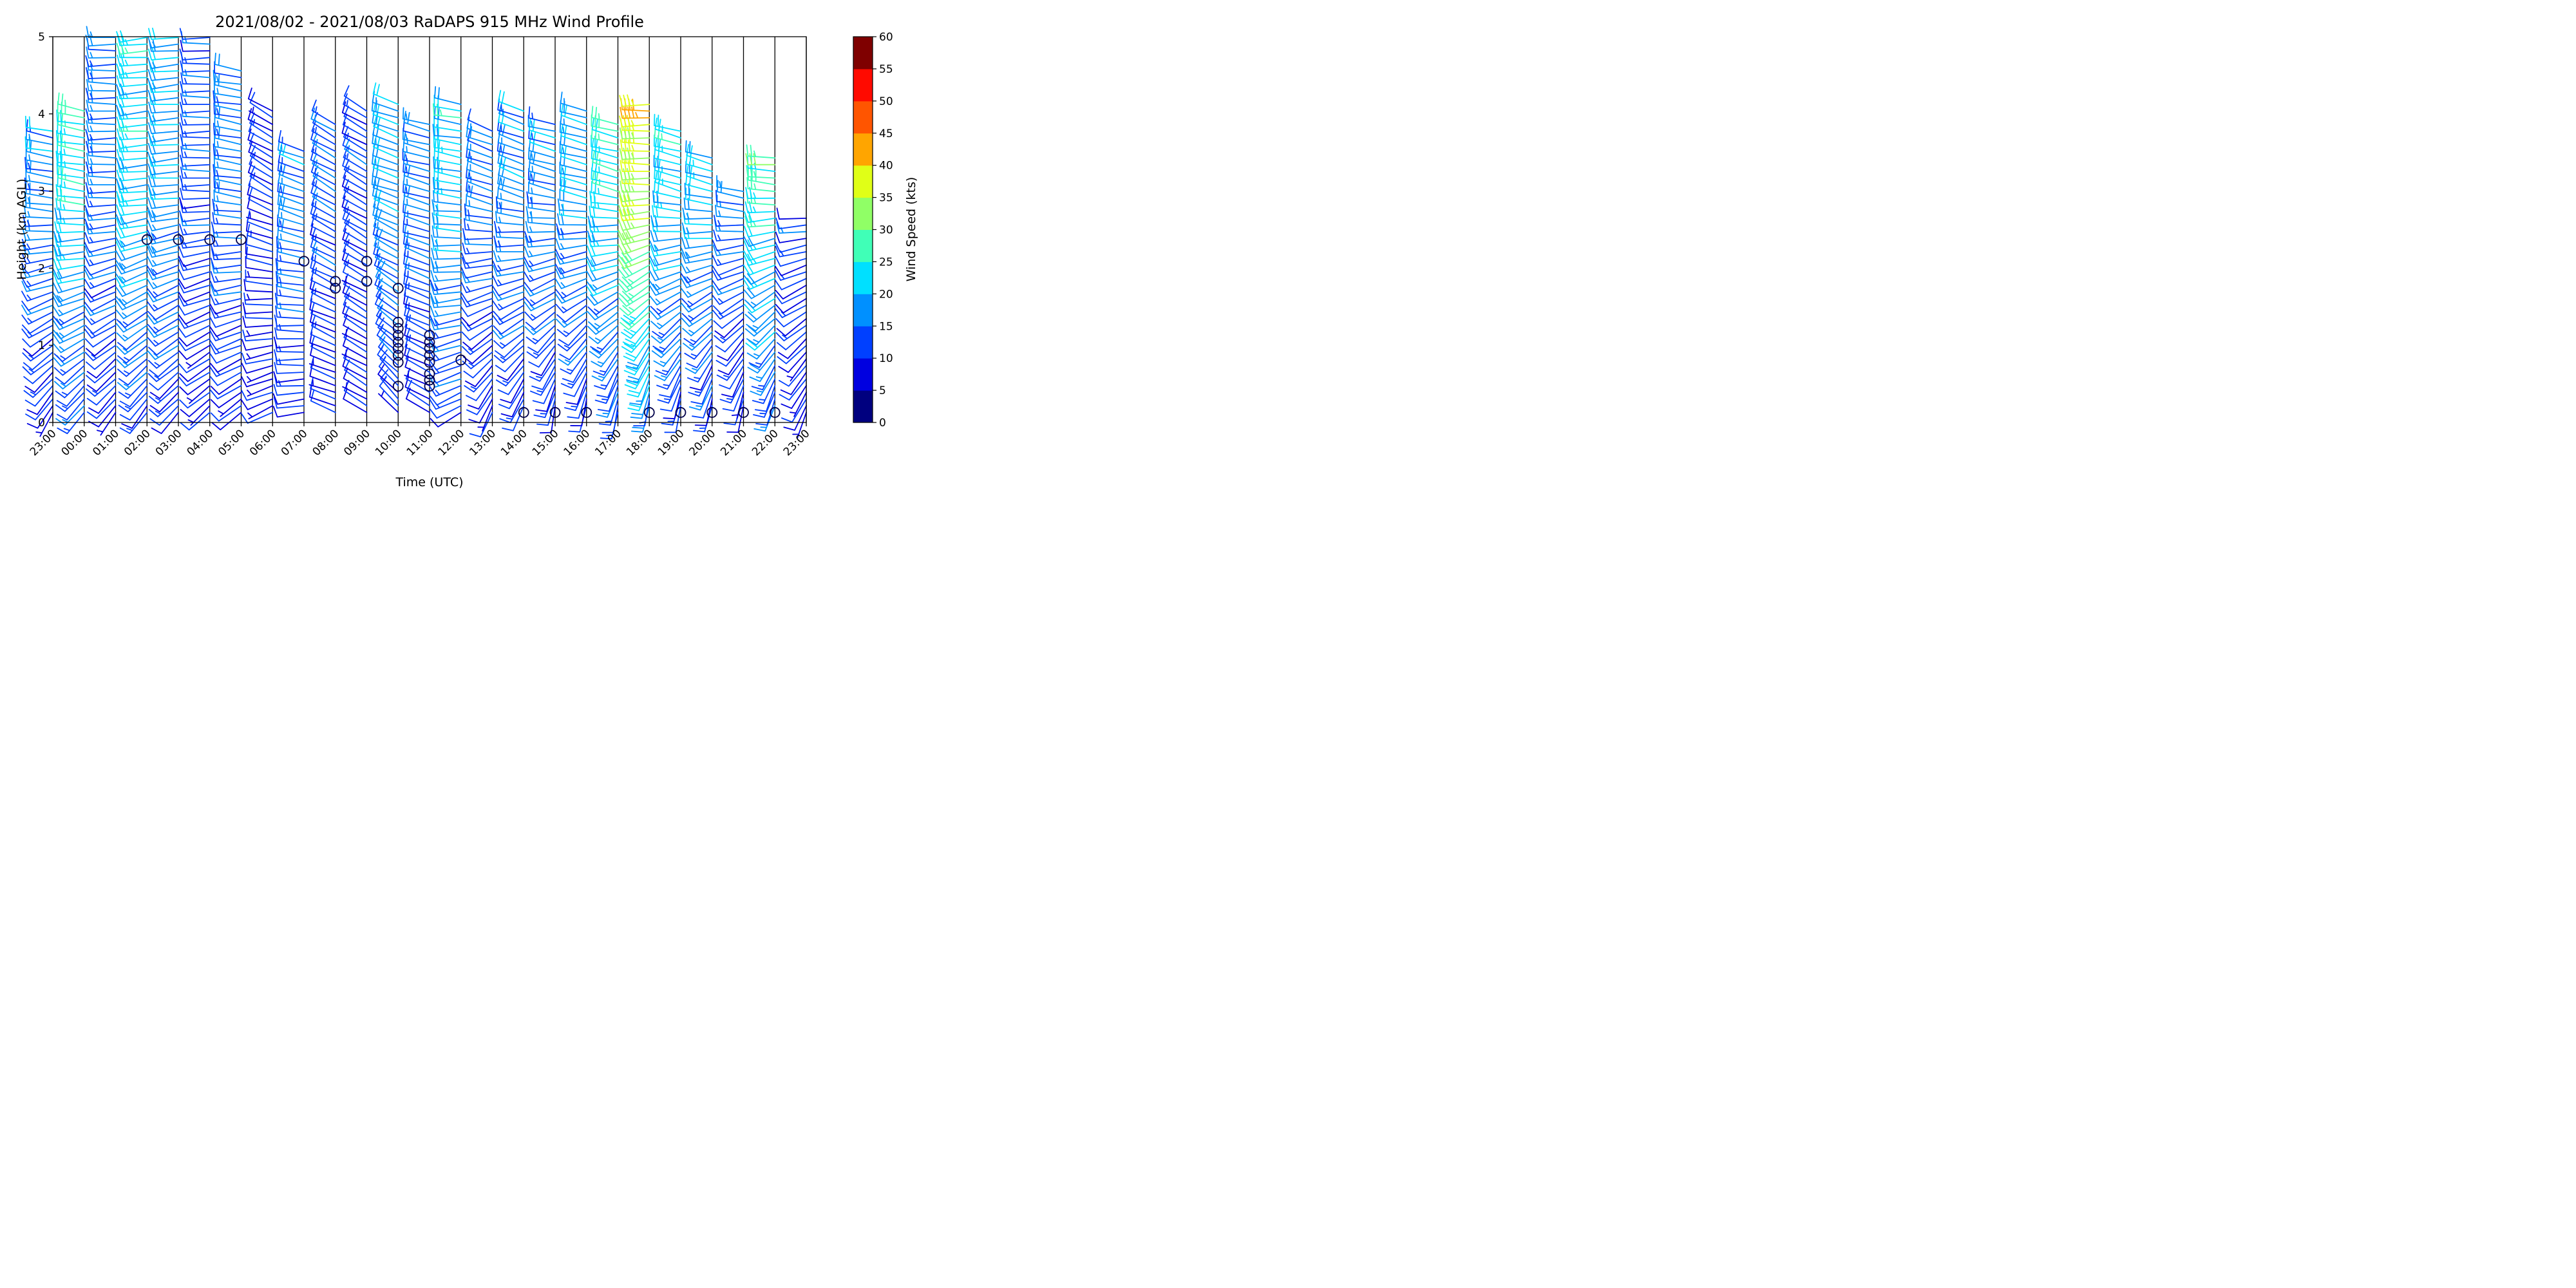 The image size is (2576, 1288). I want to click on colorbar-tick-label: 55, so click(886, 69).